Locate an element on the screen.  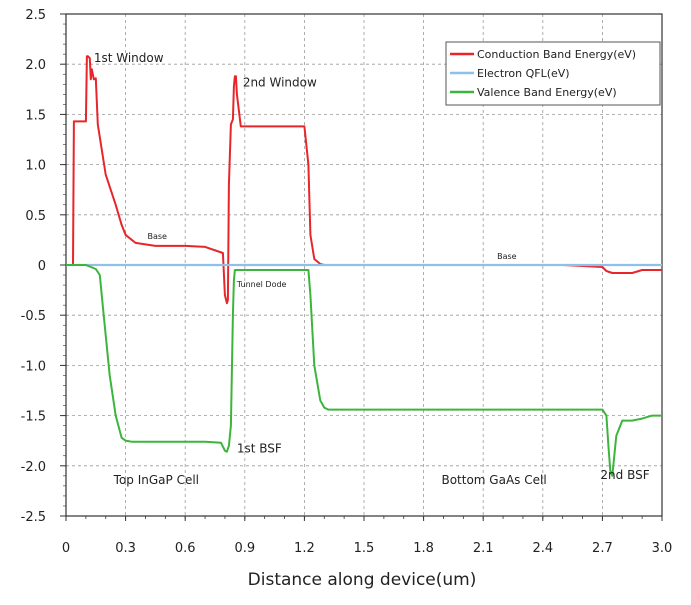
x-tick-label: 0.3 is located at coordinates (125, 548).